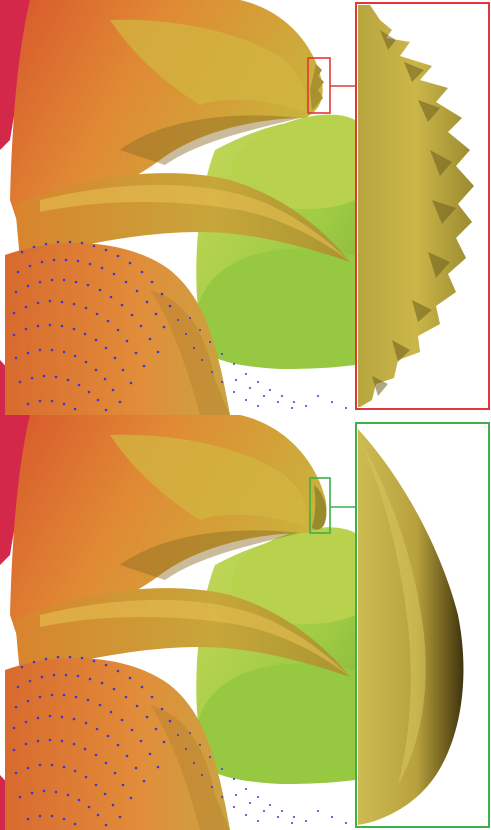  I want to click on green-lobe-lower, so click(275, 308).